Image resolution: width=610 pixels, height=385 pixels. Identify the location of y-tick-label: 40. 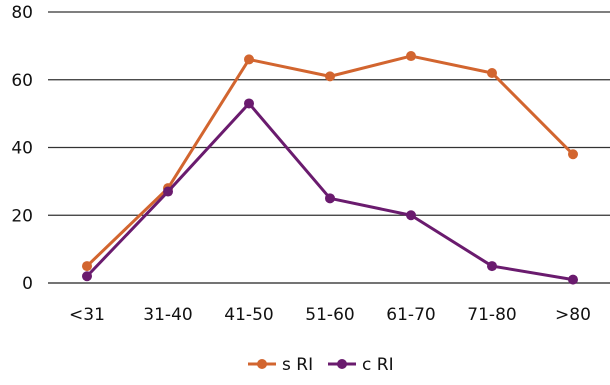
(22, 149).